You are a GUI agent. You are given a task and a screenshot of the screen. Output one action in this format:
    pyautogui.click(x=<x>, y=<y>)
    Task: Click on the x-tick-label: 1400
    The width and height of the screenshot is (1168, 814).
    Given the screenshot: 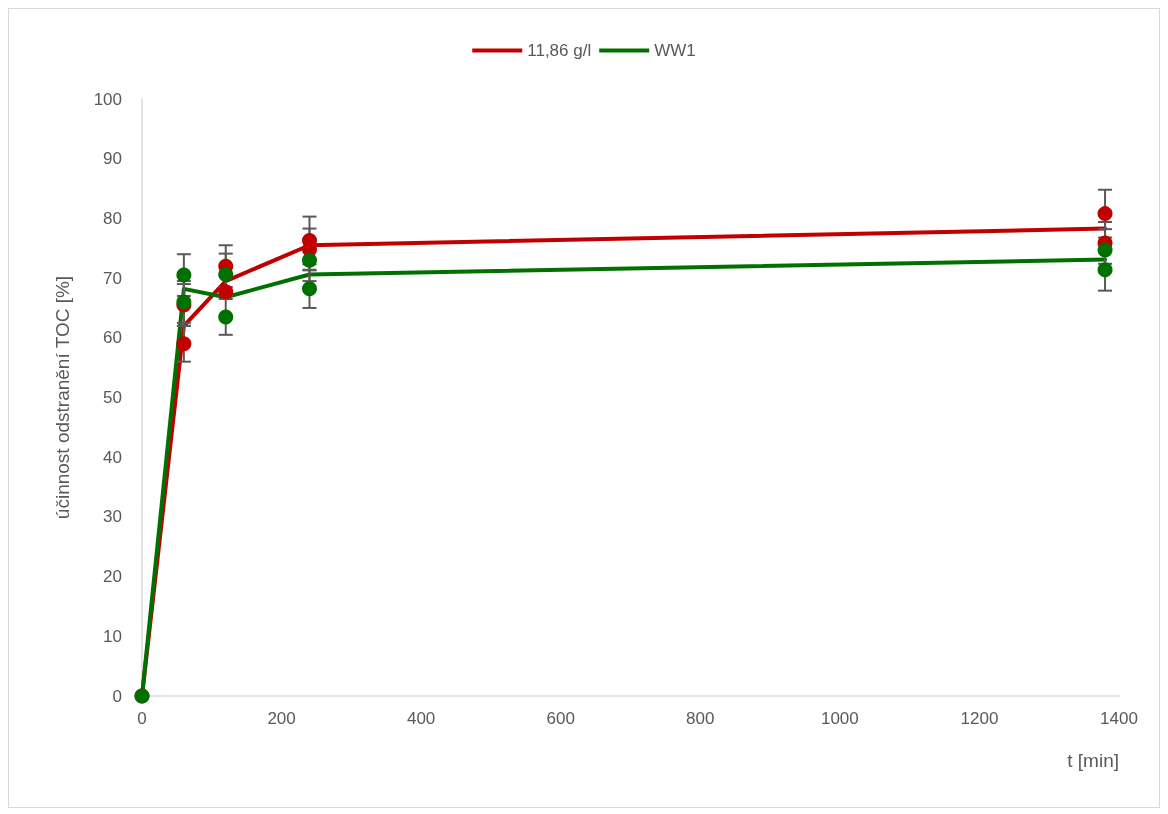 What is the action you would take?
    pyautogui.click(x=1119, y=718)
    